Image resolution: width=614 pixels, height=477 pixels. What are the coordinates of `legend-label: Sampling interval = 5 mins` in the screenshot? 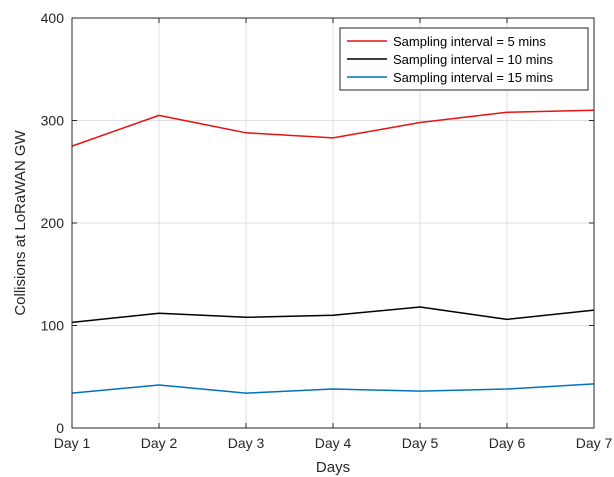 It's located at (469, 41).